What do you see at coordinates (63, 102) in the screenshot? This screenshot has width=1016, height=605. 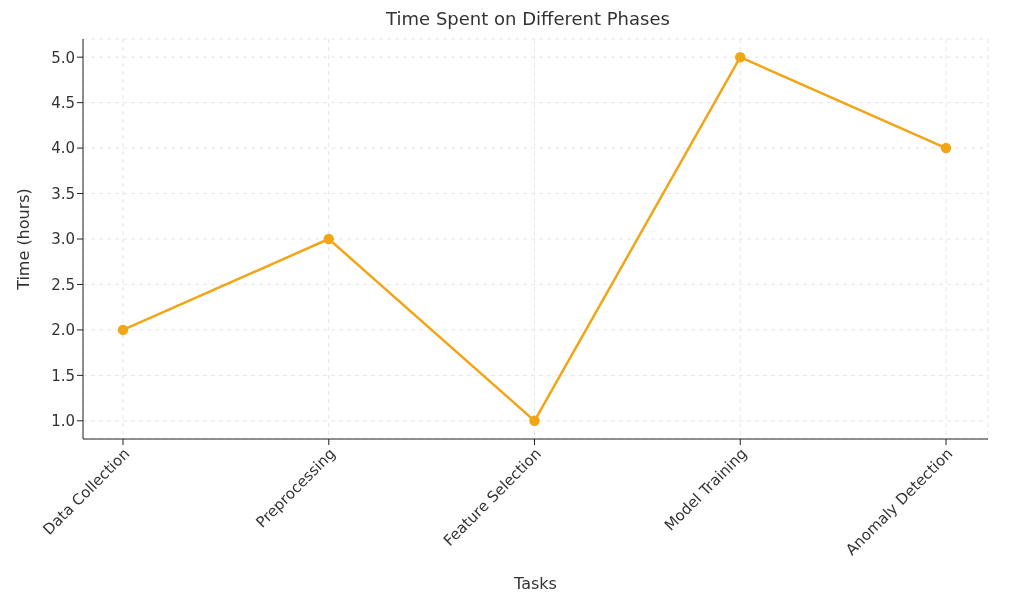 I see `y-tick-label: 4.5` at bounding box center [63, 102].